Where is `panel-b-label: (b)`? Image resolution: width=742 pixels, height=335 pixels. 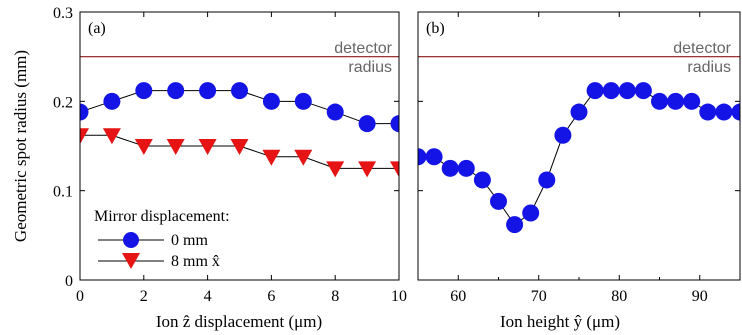 panel-b-label: (b) is located at coordinates (435, 28).